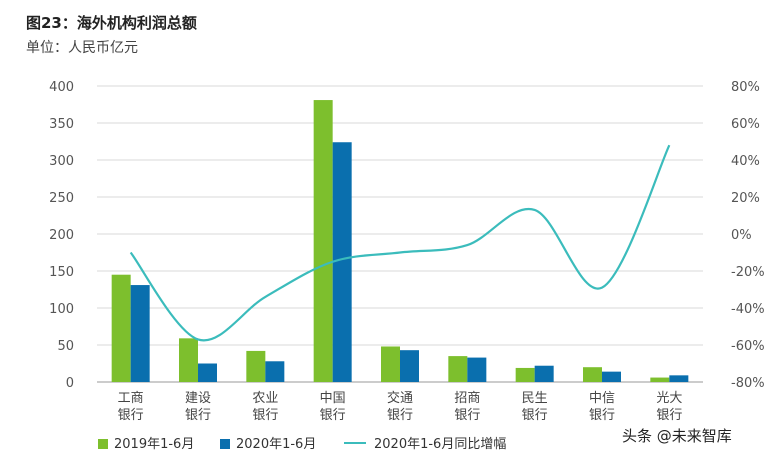 This screenshot has width=780, height=455. Describe the element at coordinates (265, 398) in the screenshot. I see `x-axis-category-label: 农业` at that location.